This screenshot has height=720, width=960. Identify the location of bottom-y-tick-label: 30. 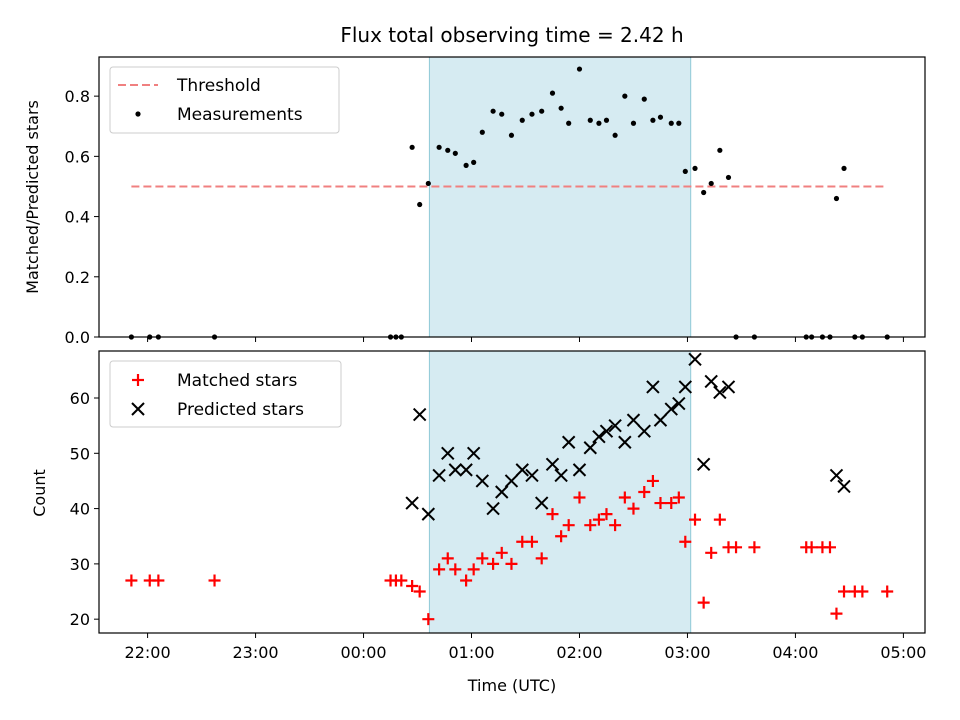
(80, 564).